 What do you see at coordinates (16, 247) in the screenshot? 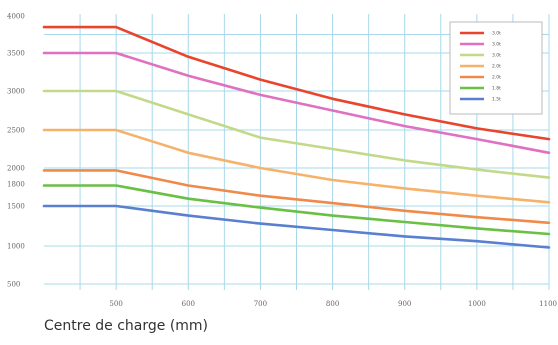
I see `y-tick-label: 1000` at bounding box center [16, 247].